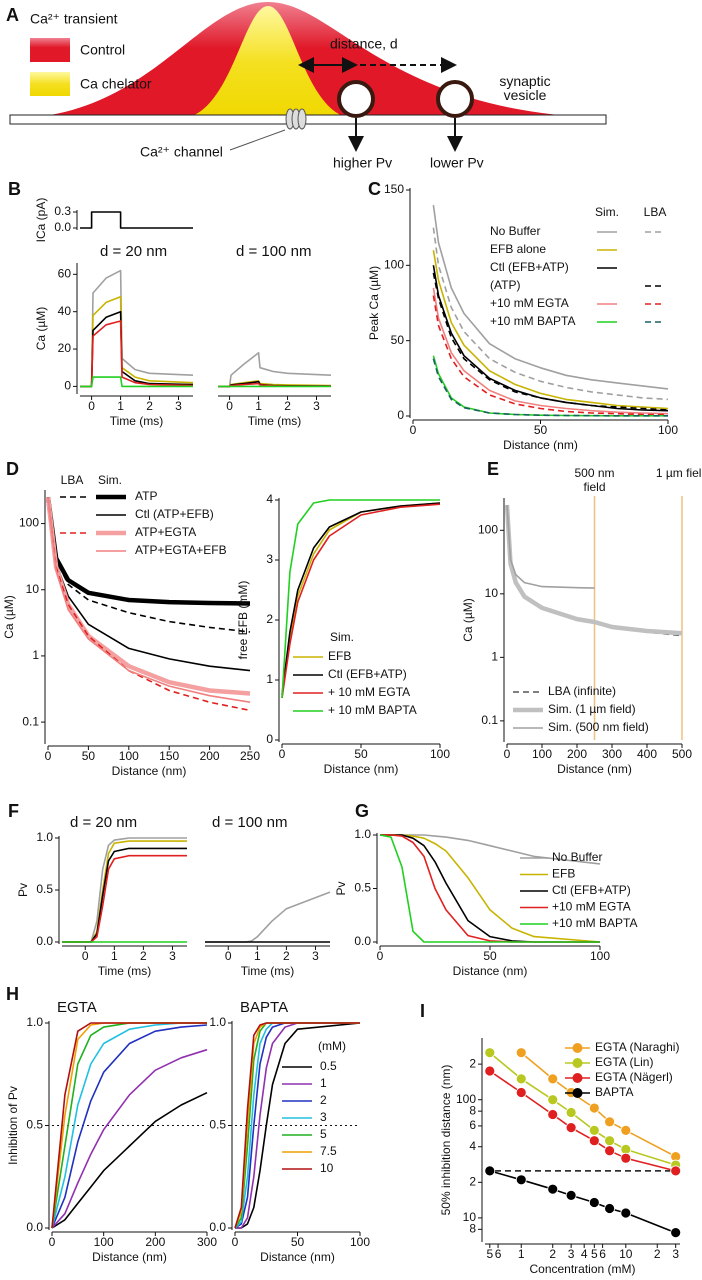 The width and height of the screenshot is (702, 1280). Describe the element at coordinates (598, 727) in the screenshot. I see `legend-label: Sim. (500 nm field)` at that location.